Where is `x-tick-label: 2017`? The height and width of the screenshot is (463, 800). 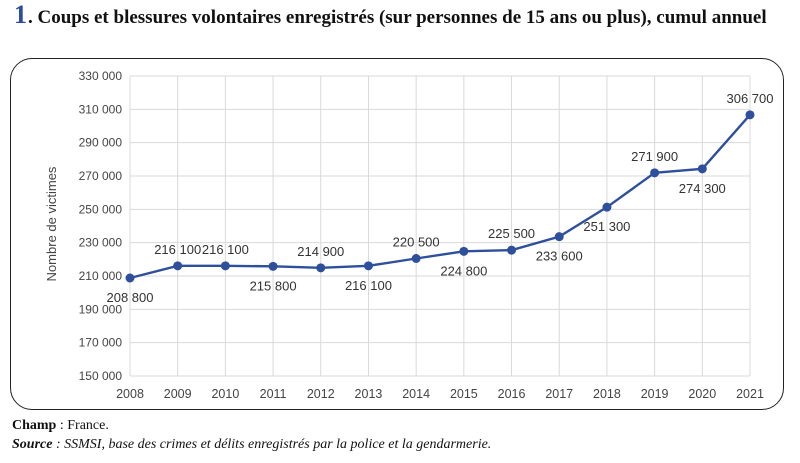 x-tick-label: 2017 is located at coordinates (559, 394).